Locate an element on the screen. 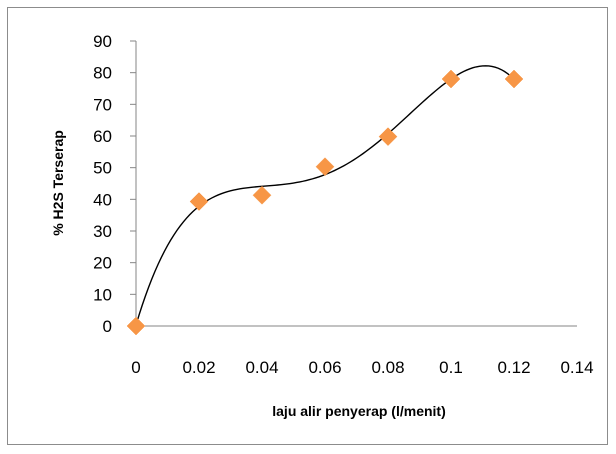 The width and height of the screenshot is (616, 454). x-tick-label: 0.02 is located at coordinates (198, 367).